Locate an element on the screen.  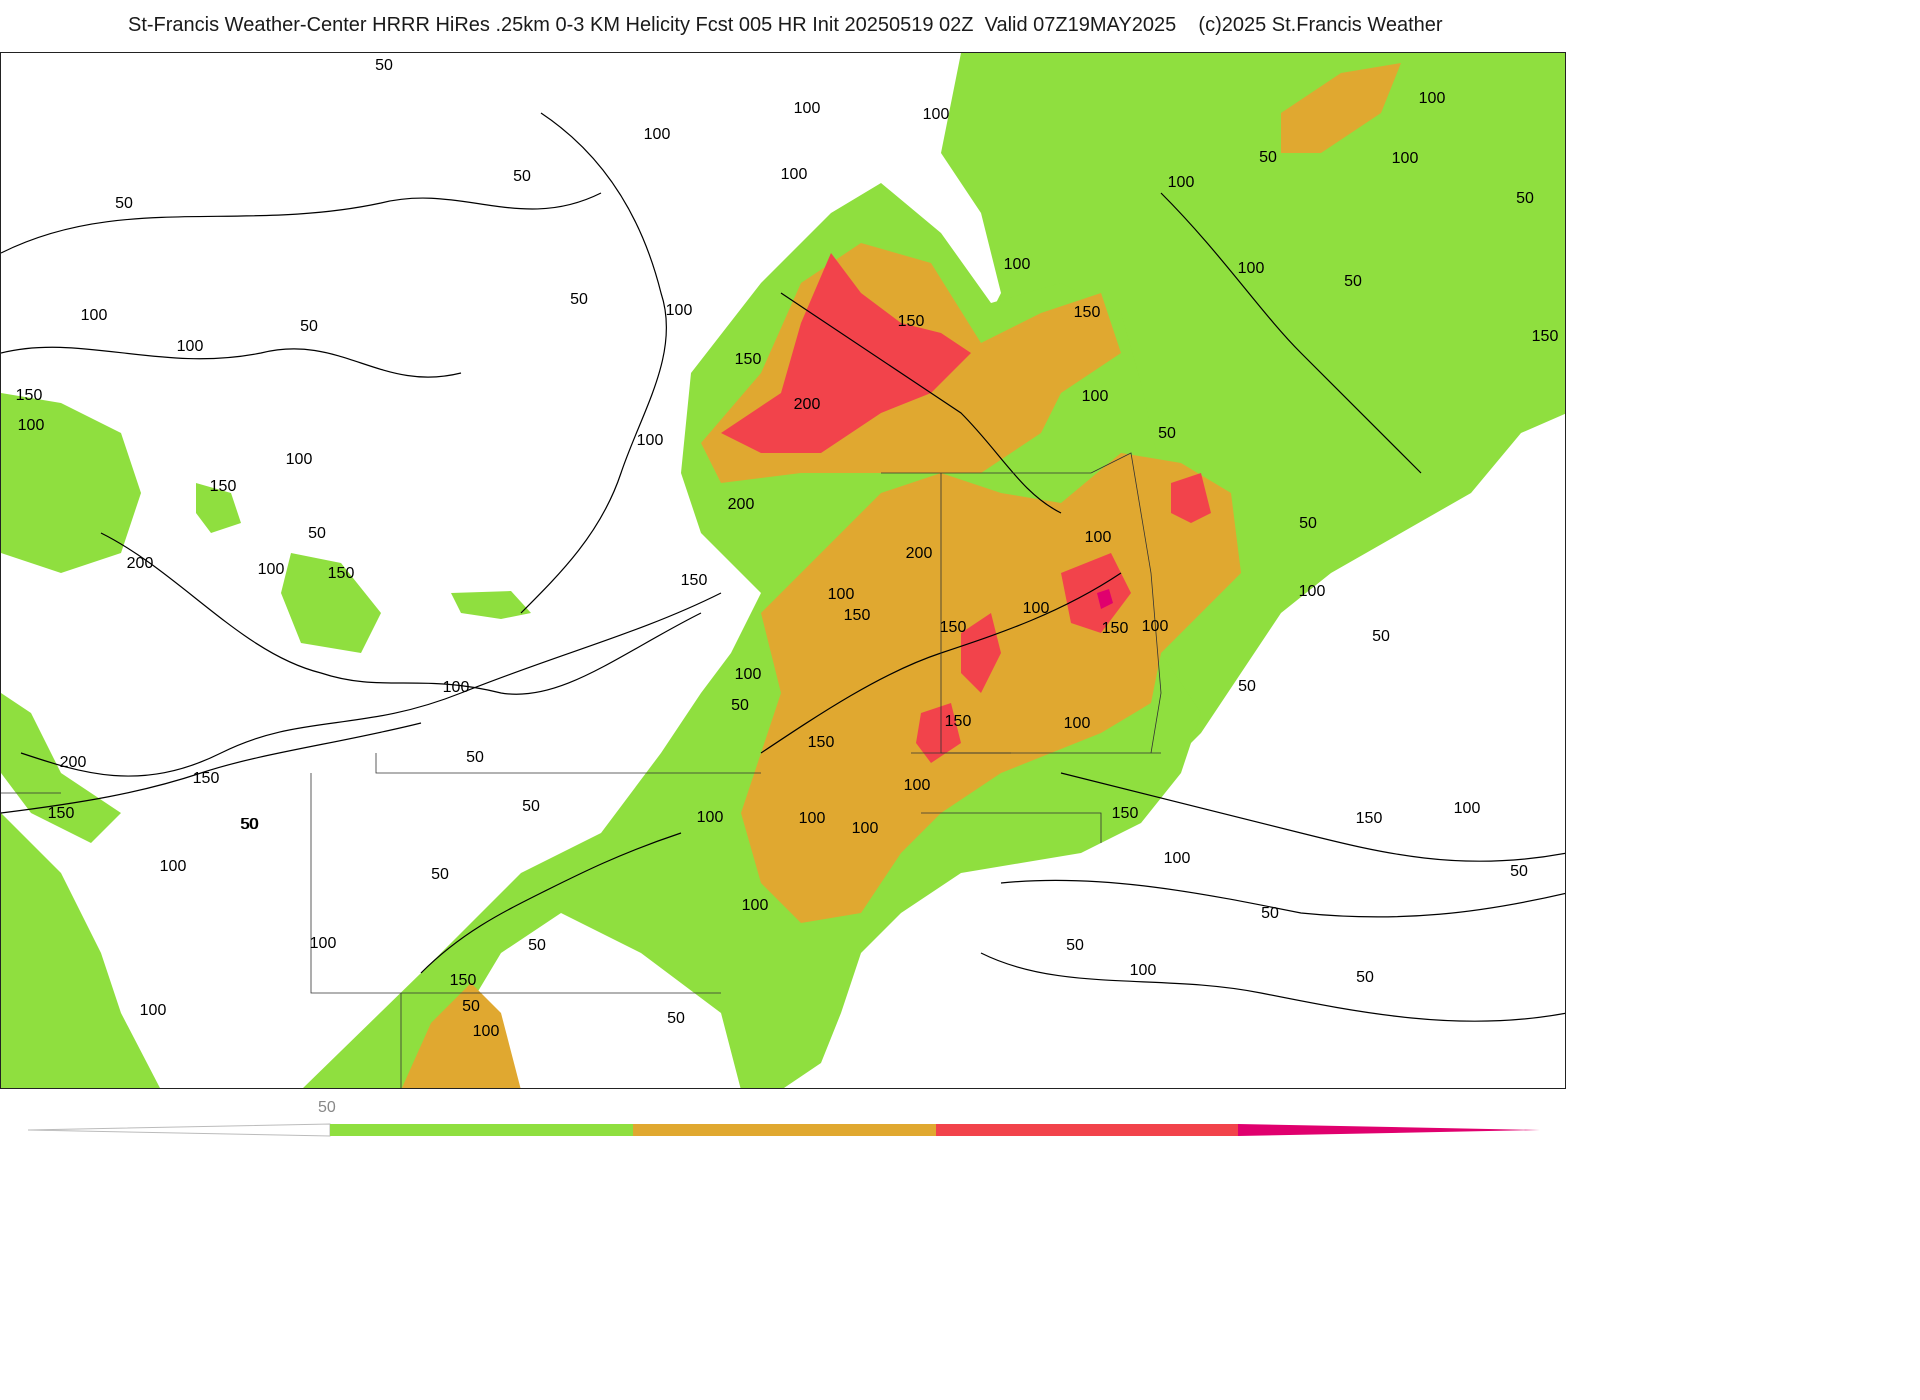
legend-magenta-band is located at coordinates (1389, 1130).